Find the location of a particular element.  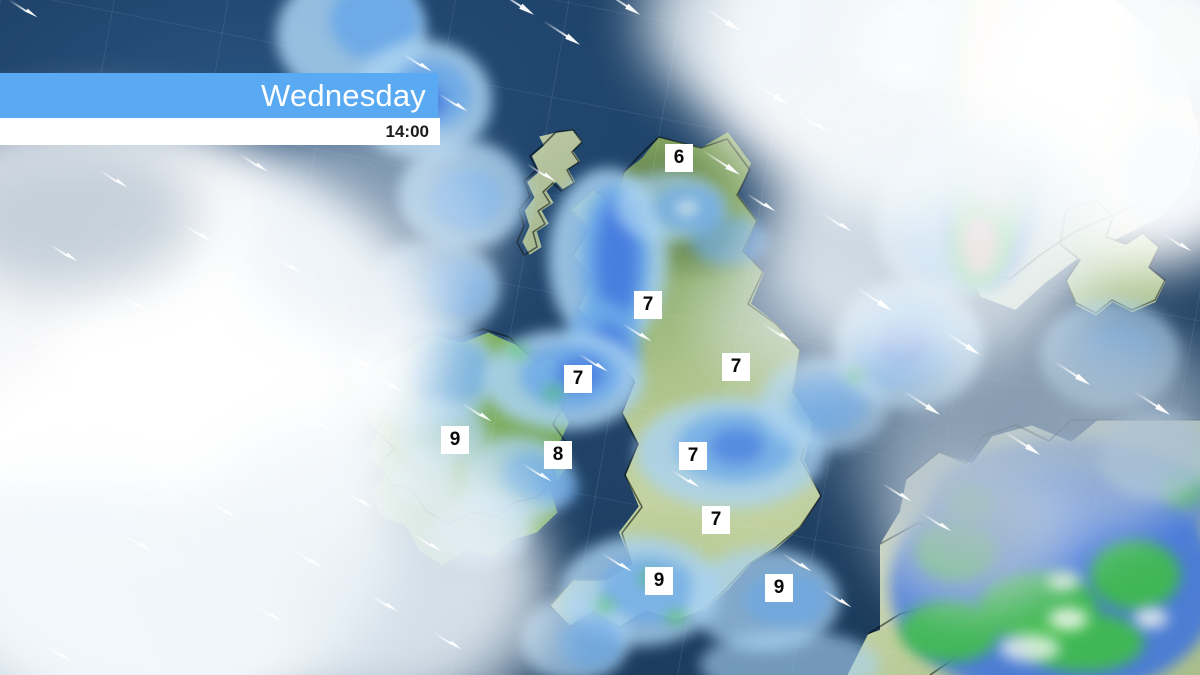

temperature-marker: 6 is located at coordinates (679, 158).